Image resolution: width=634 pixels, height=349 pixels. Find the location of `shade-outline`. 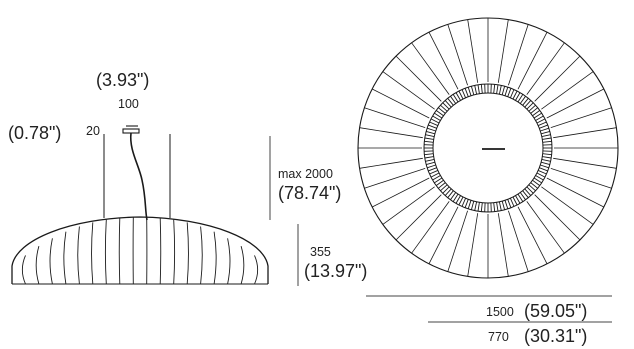

shade-outline is located at coordinates (140, 250).